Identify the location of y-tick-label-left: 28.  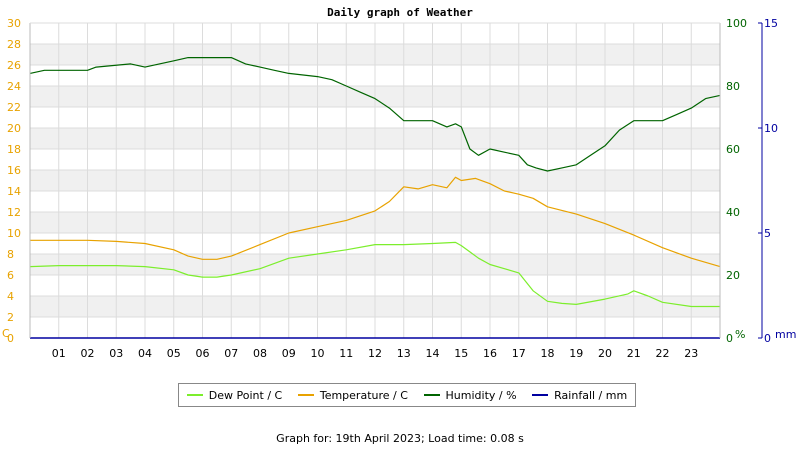
(14, 44).